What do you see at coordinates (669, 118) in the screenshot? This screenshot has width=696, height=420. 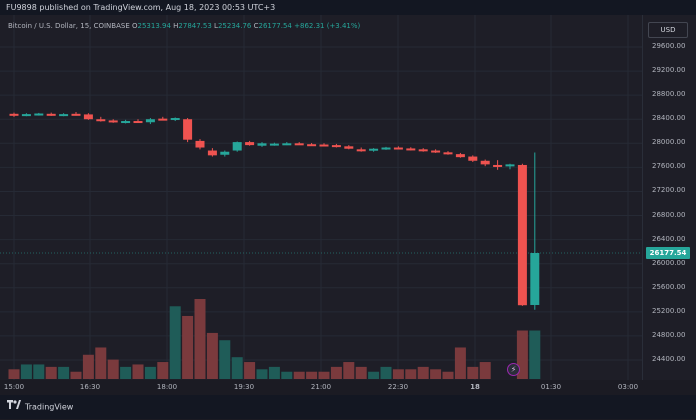 I see `price-tick-label: 28400.00` at bounding box center [669, 118].